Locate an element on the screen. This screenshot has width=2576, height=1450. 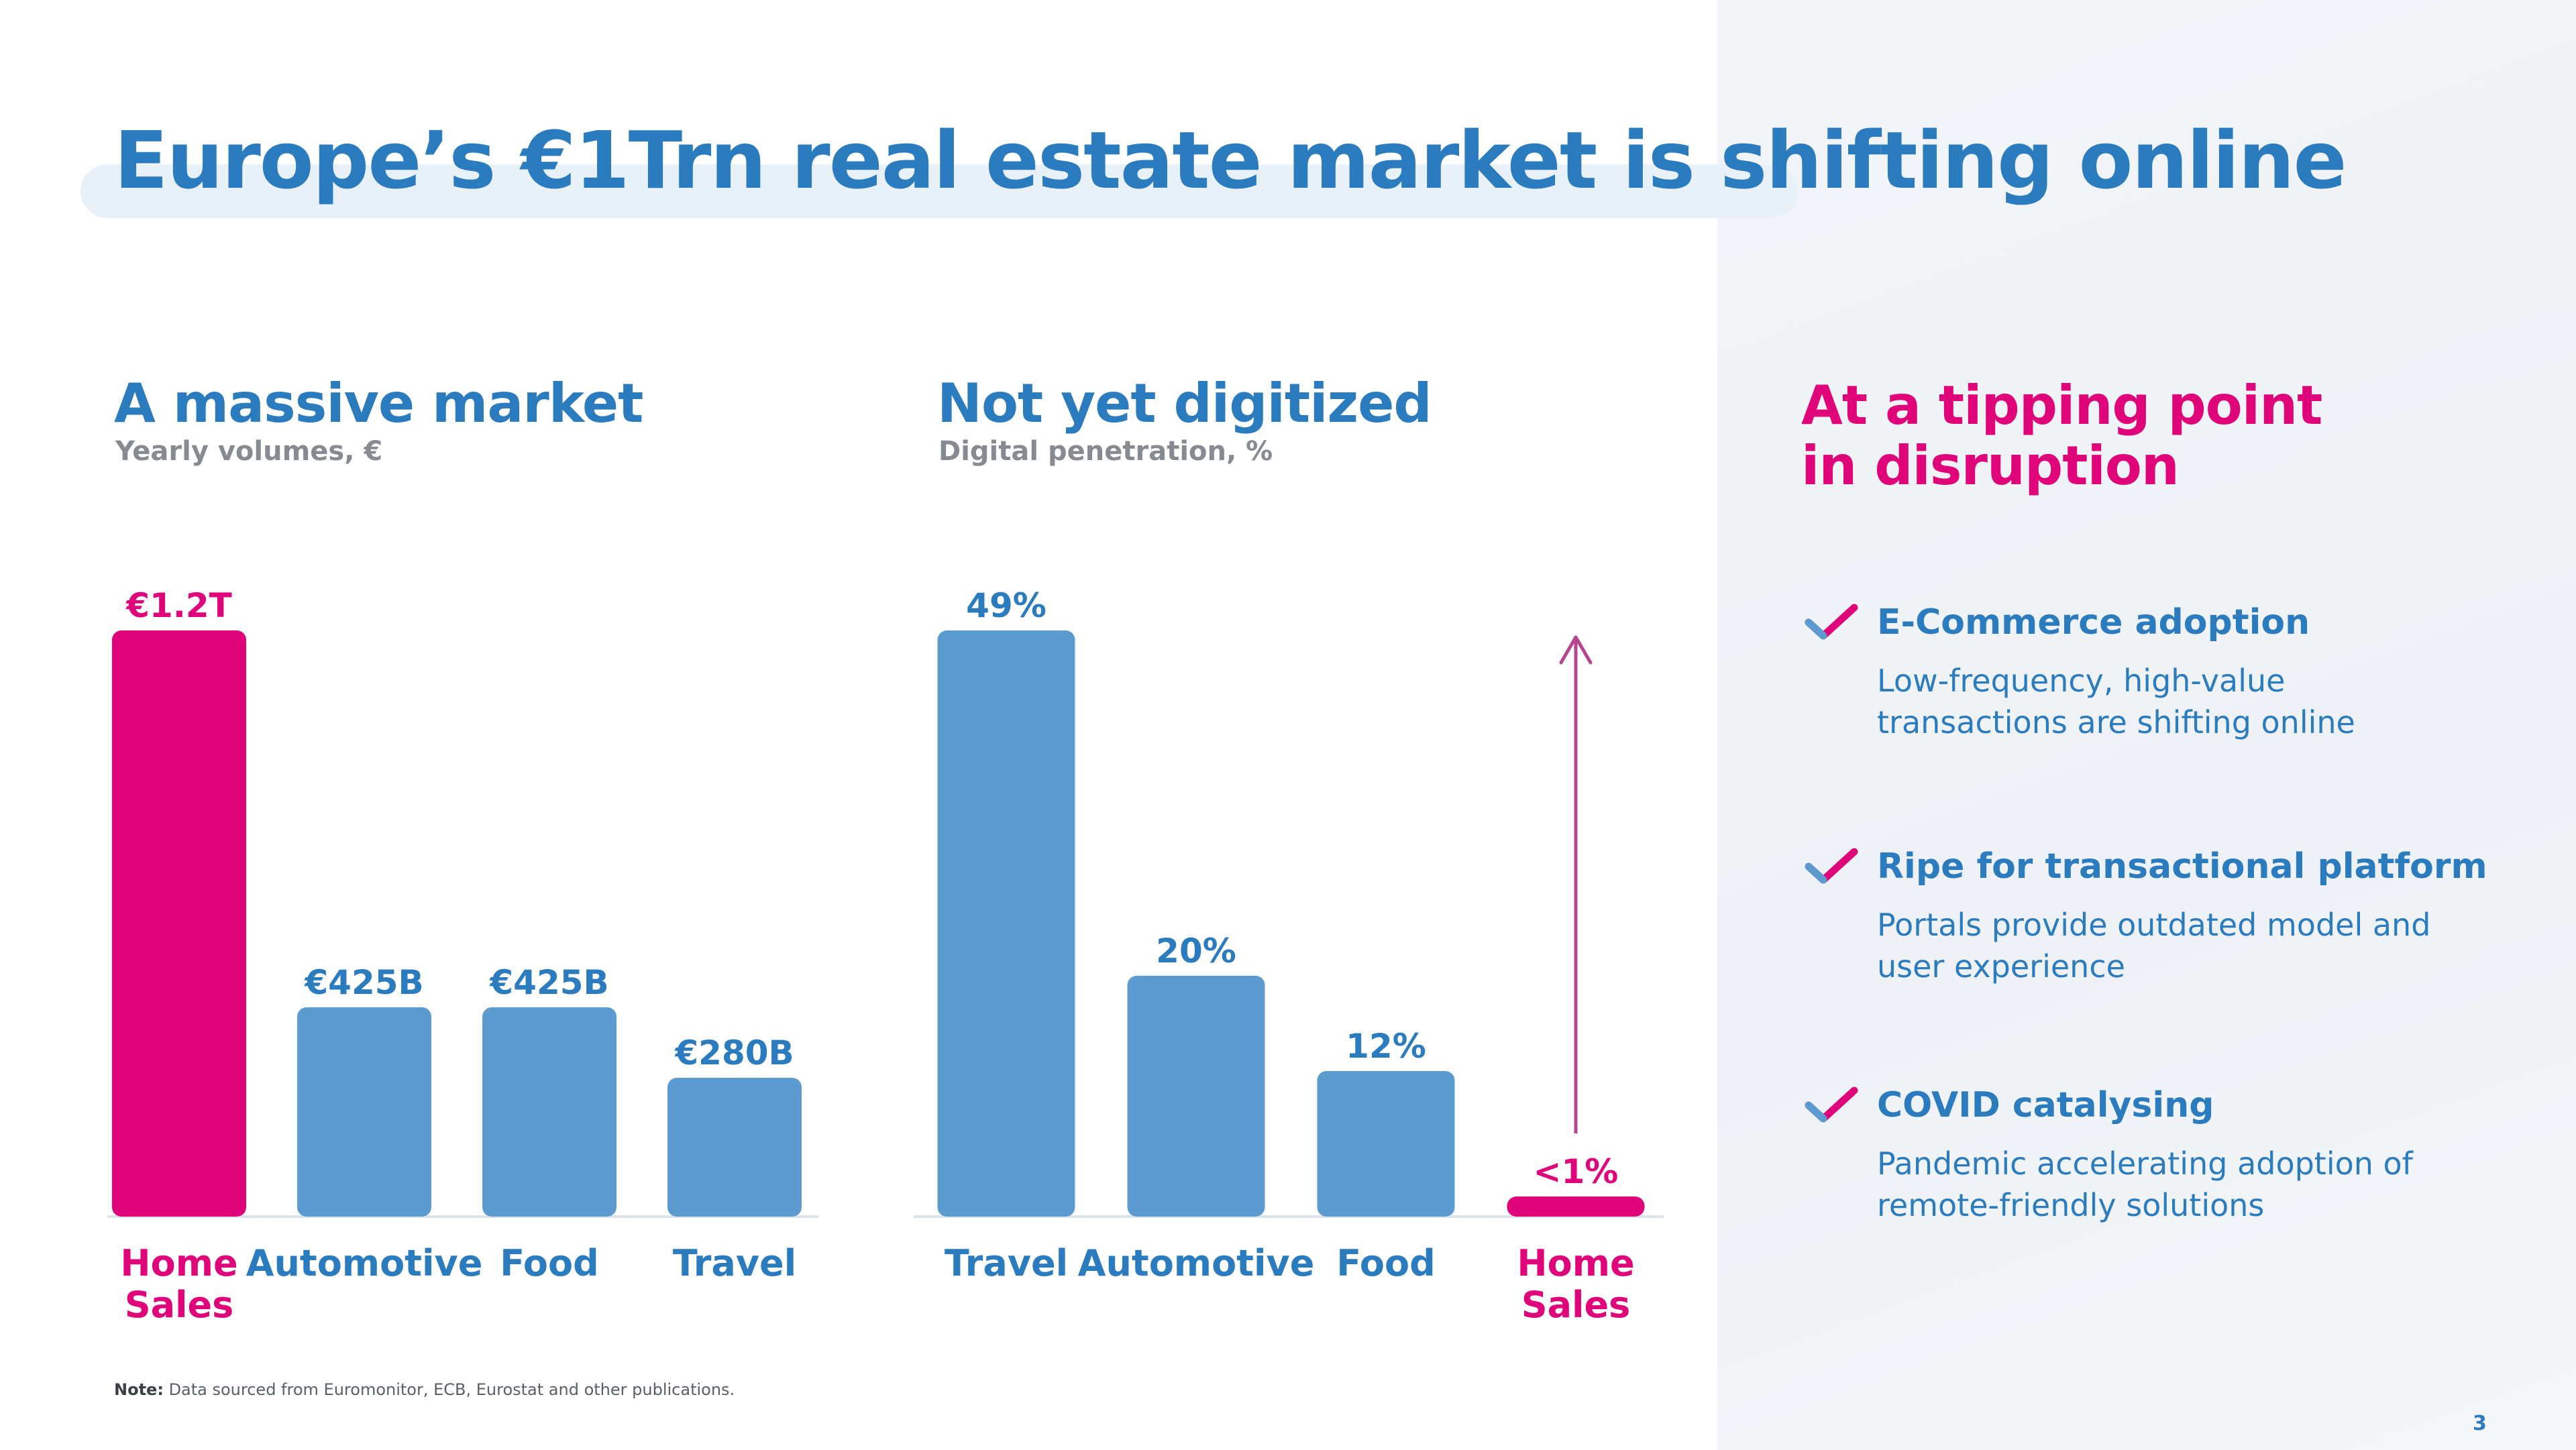
tipping-point-title-line1: At a tipping point is located at coordinates (2061, 405).